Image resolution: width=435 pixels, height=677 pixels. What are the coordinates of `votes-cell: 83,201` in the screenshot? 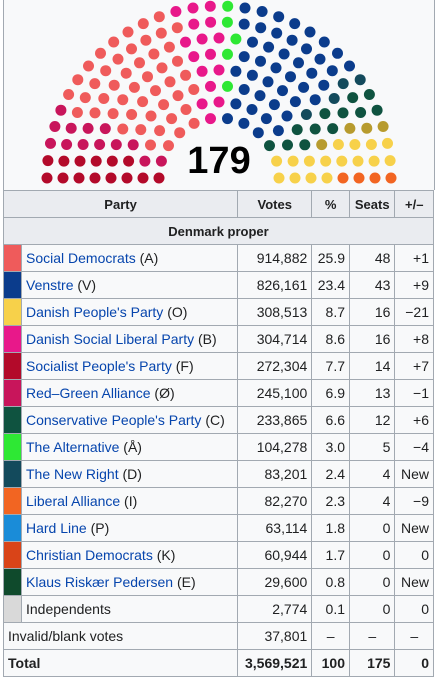 It's located at (275, 474).